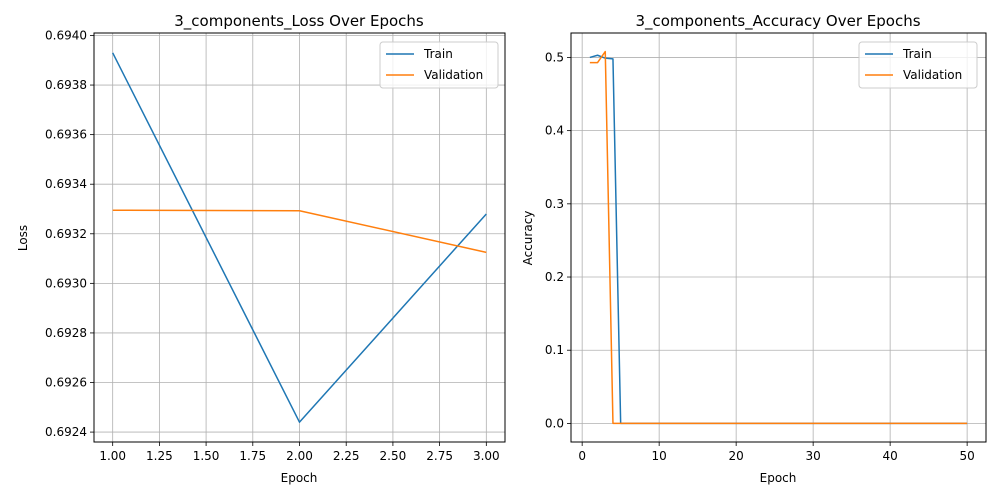  What do you see at coordinates (554, 350) in the screenshot?
I see `accuracy-chart-y-tick-label: 0.1` at bounding box center [554, 350].